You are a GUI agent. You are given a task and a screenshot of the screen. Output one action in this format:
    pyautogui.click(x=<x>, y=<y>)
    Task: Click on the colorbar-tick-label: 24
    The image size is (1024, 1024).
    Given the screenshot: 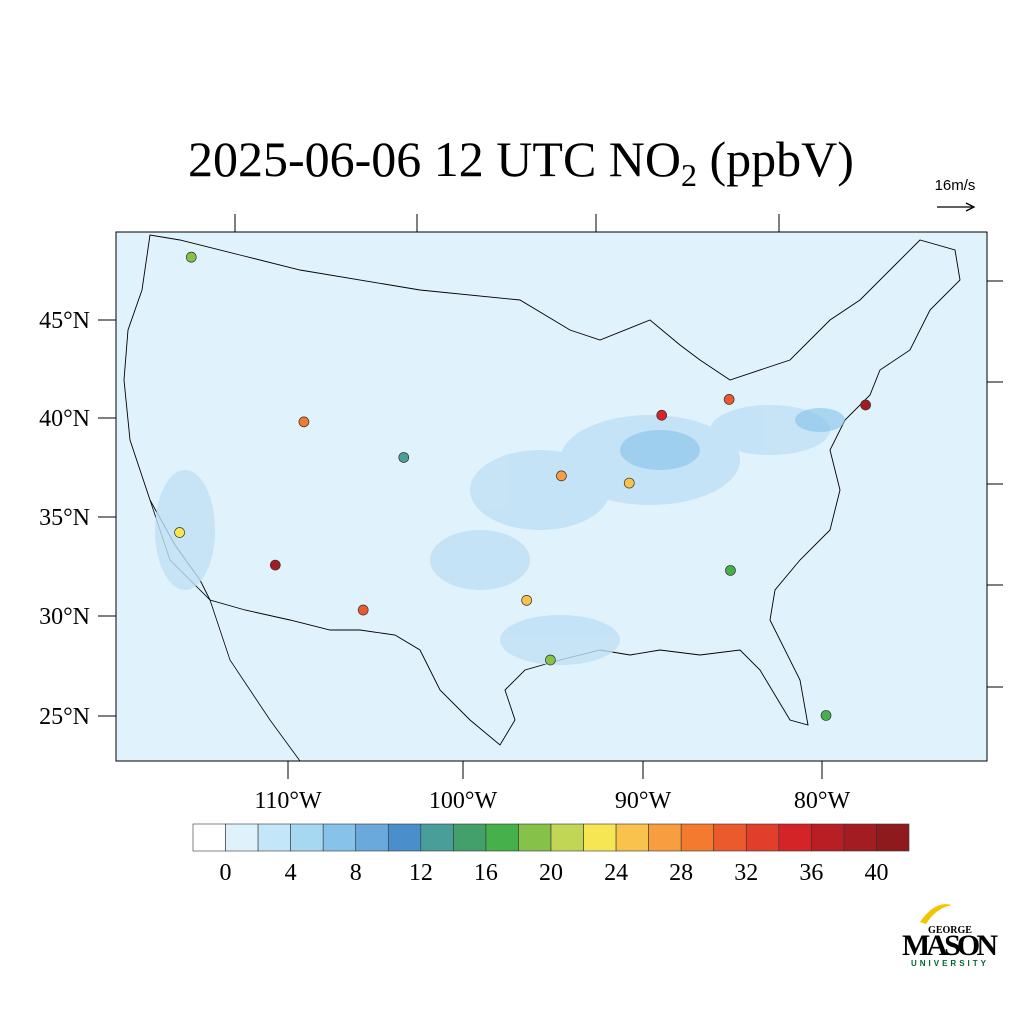 What is the action you would take?
    pyautogui.click(x=616, y=873)
    